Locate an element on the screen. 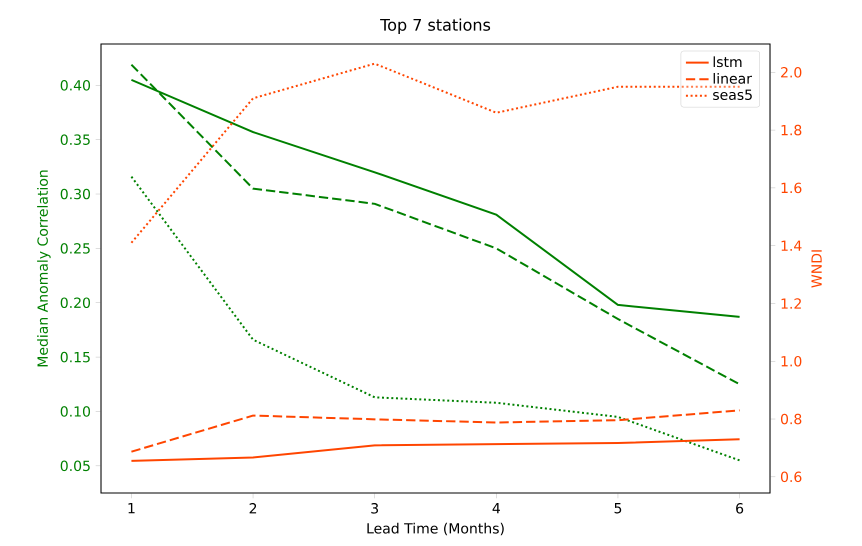  y2-tick-label: 1.6 is located at coordinates (792, 188).